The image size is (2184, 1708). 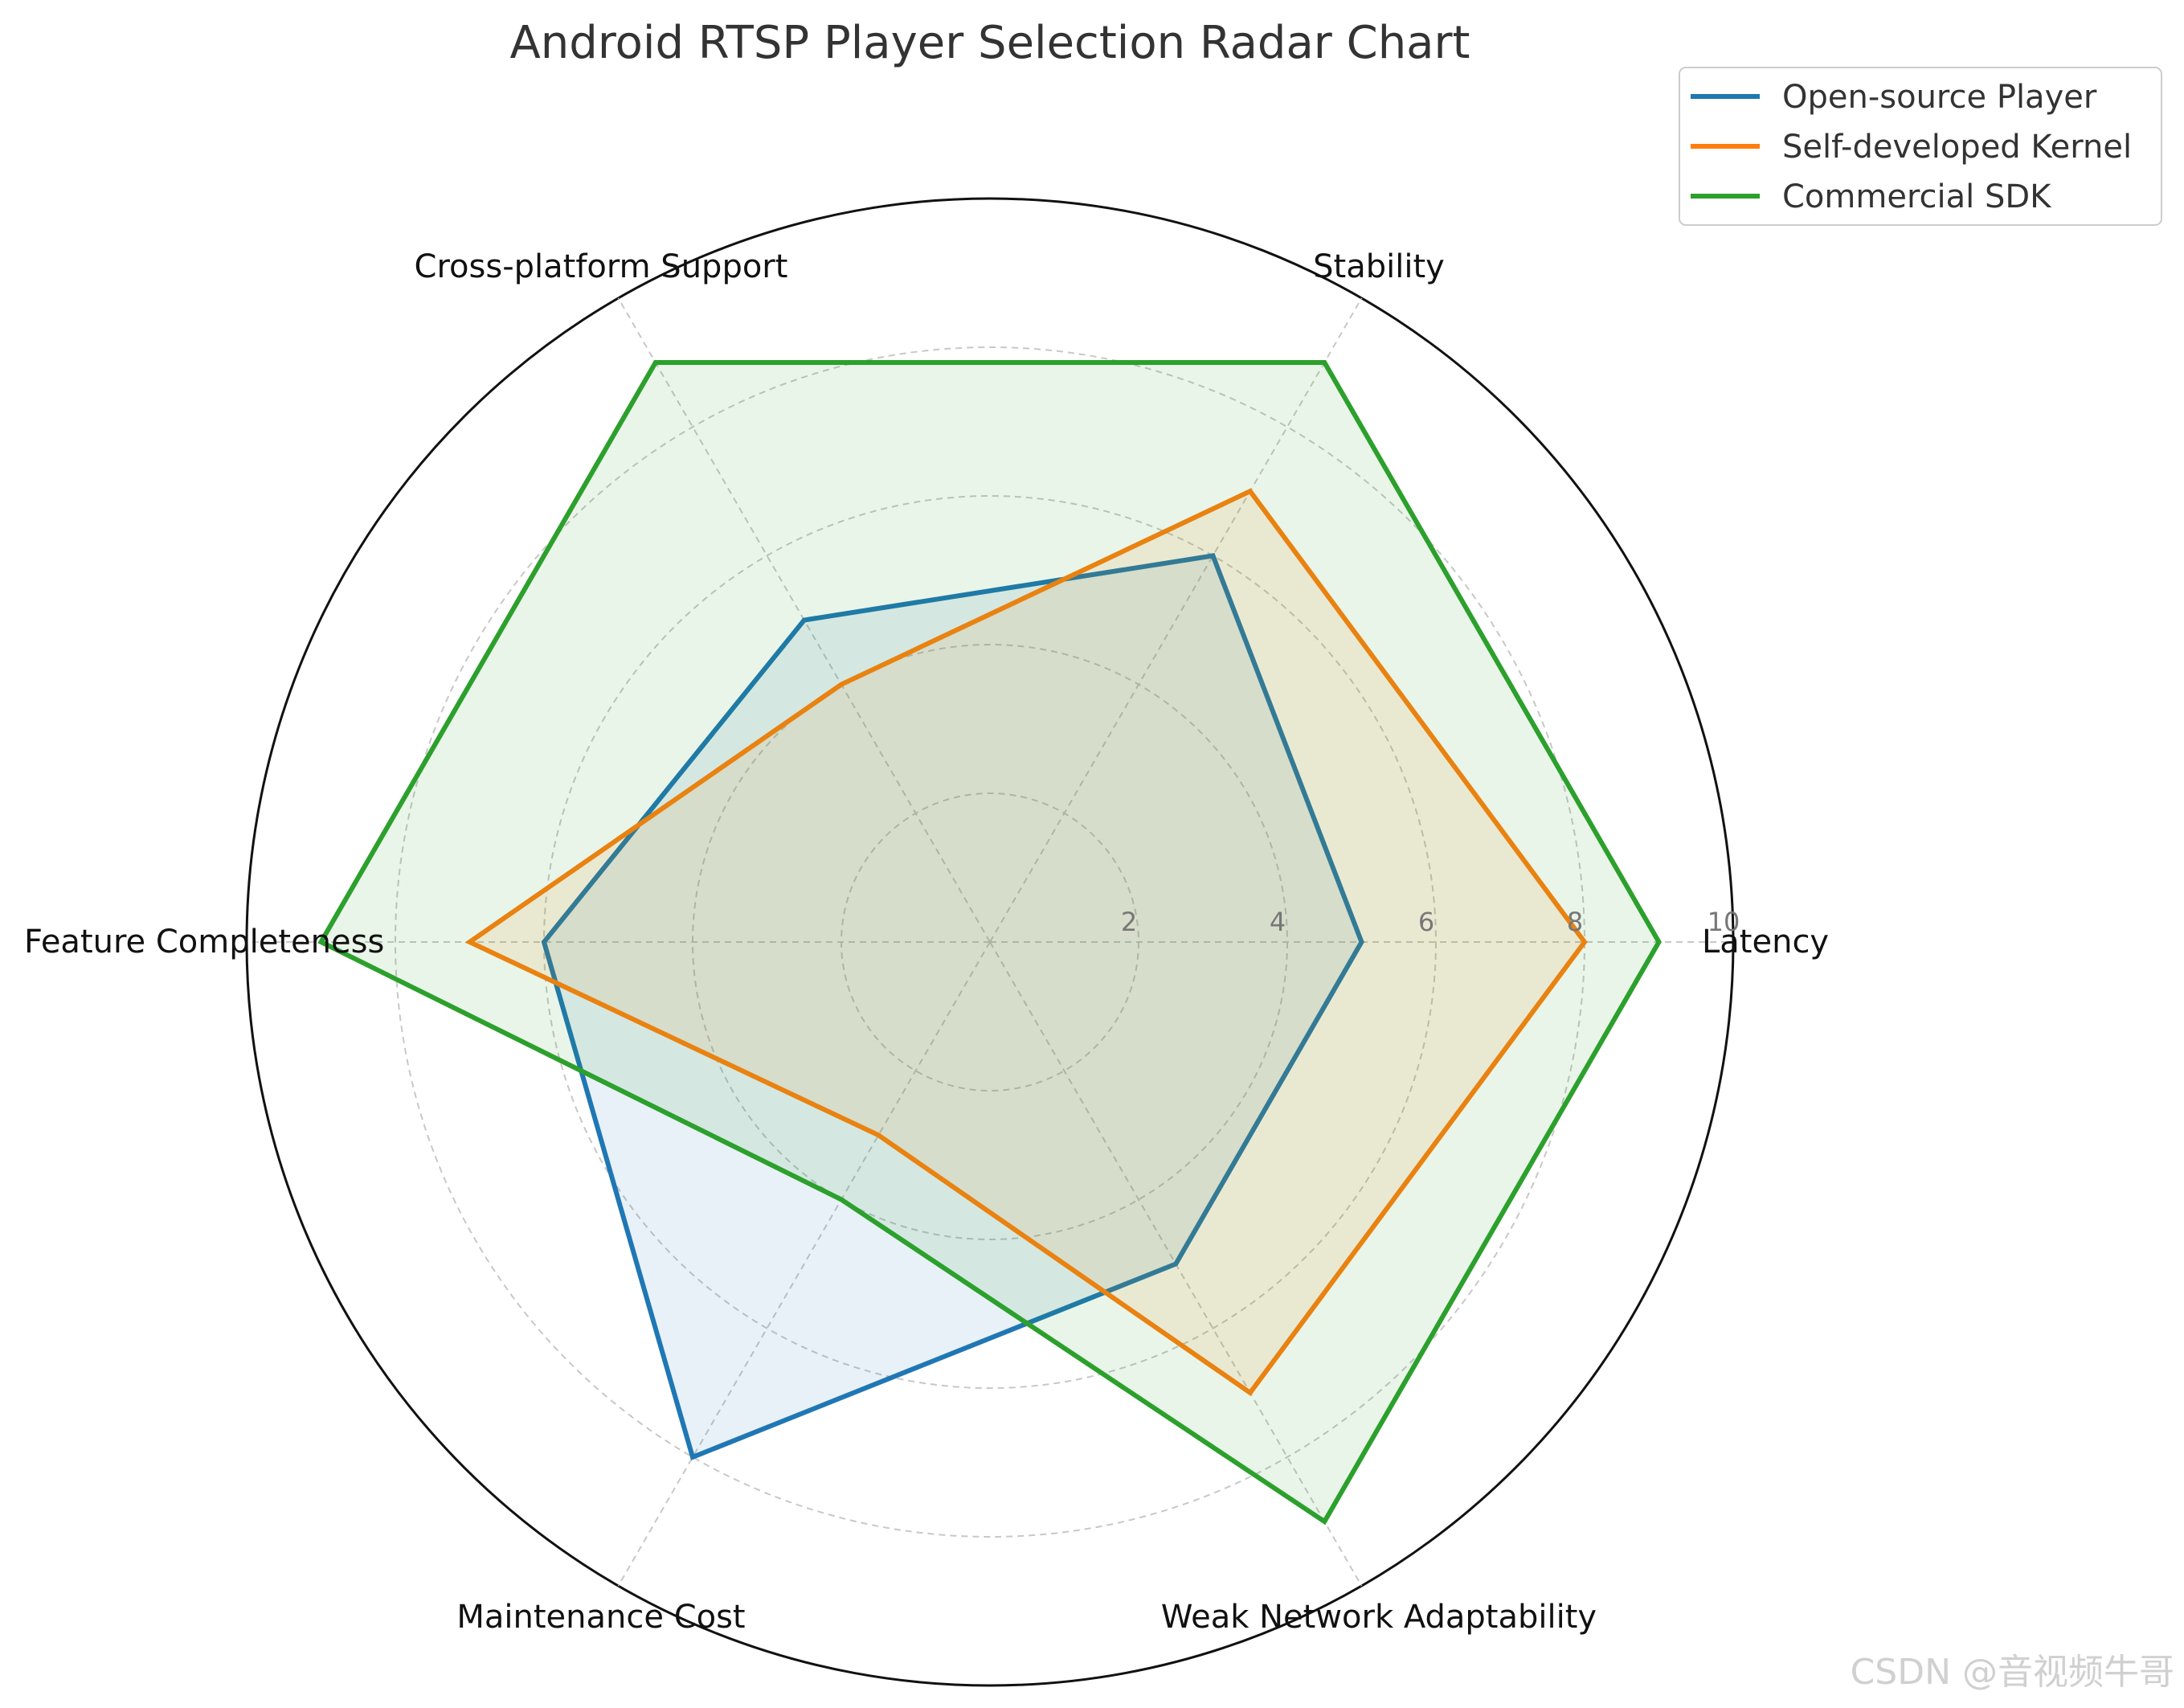 I want to click on legend-frame, so click(x=1920, y=146).